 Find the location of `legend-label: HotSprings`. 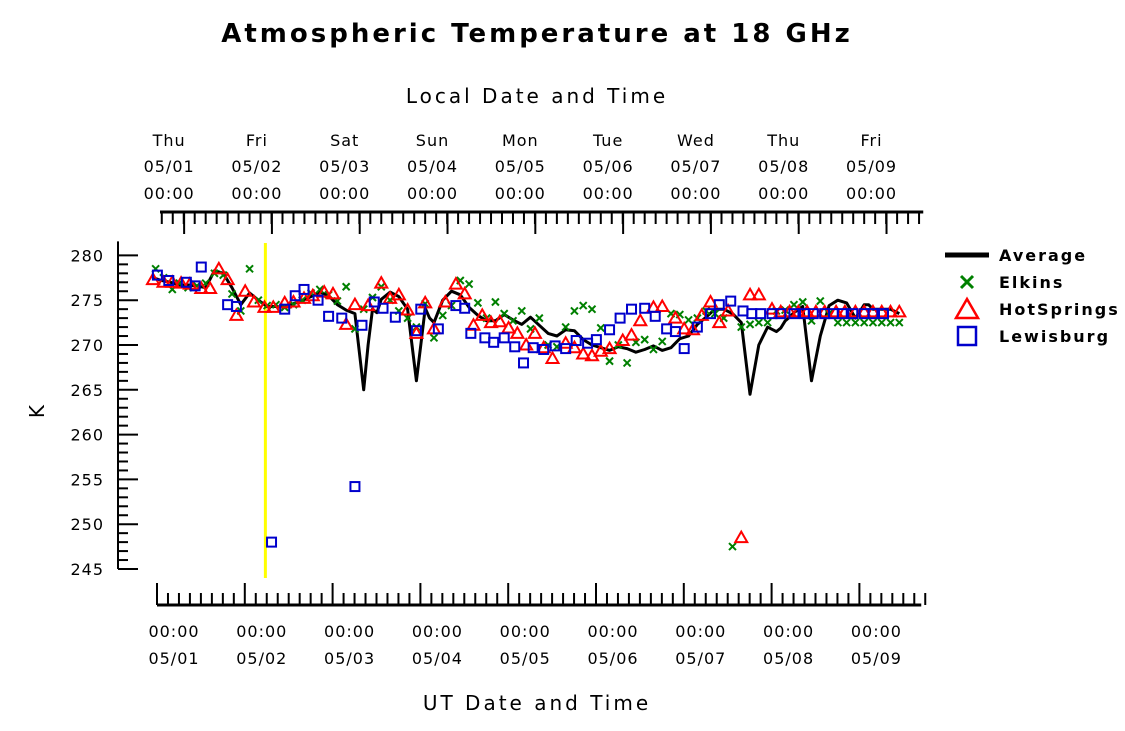

legend-label: HotSprings is located at coordinates (1059, 309).